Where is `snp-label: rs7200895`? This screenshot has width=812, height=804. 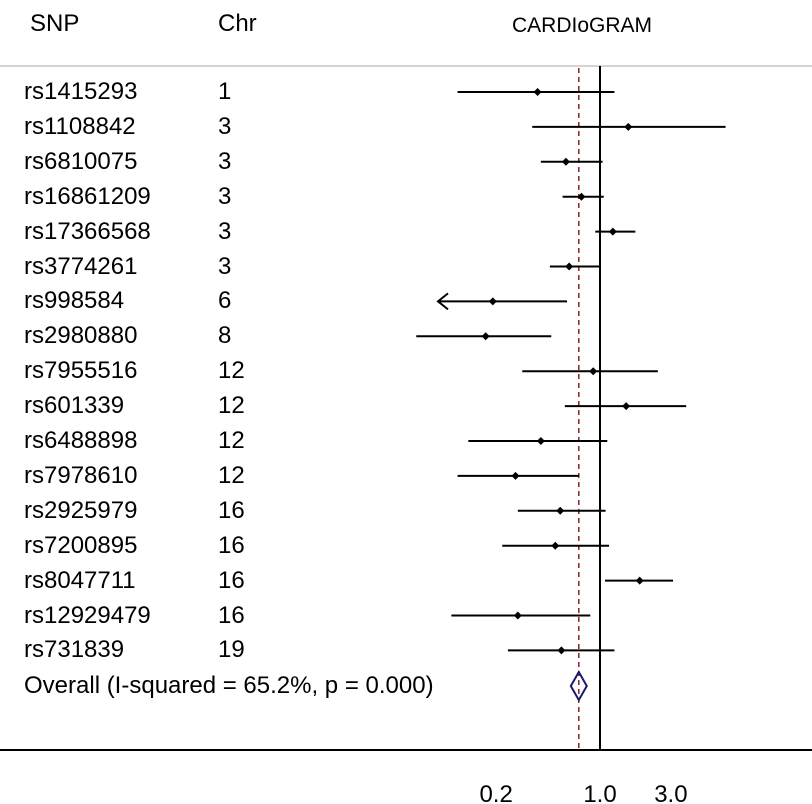
snp-label: rs7200895 is located at coordinates (81, 545).